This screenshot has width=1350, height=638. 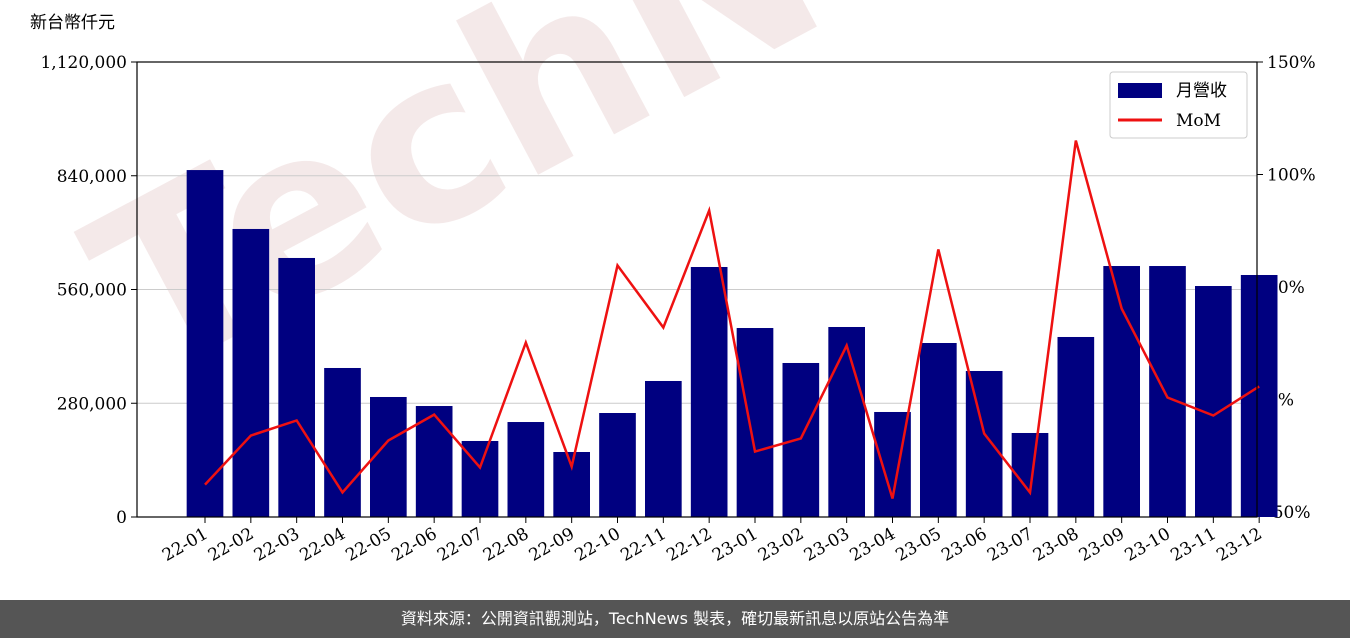 What do you see at coordinates (1289, 513) in the screenshot?
I see `y2-tick-label: -50%` at bounding box center [1289, 513].